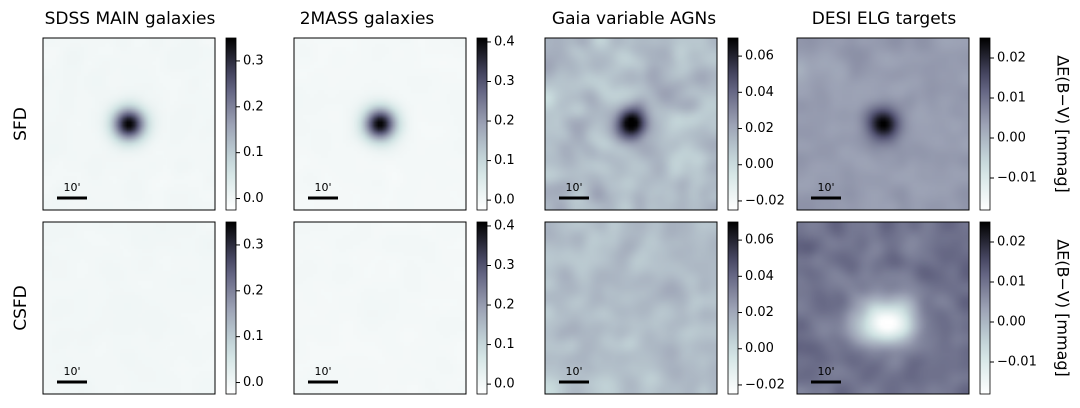 The height and width of the screenshot is (408, 1080). What do you see at coordinates (21, 219) in the screenshot?
I see `row-labels: SFD CSFD` at bounding box center [21, 219].